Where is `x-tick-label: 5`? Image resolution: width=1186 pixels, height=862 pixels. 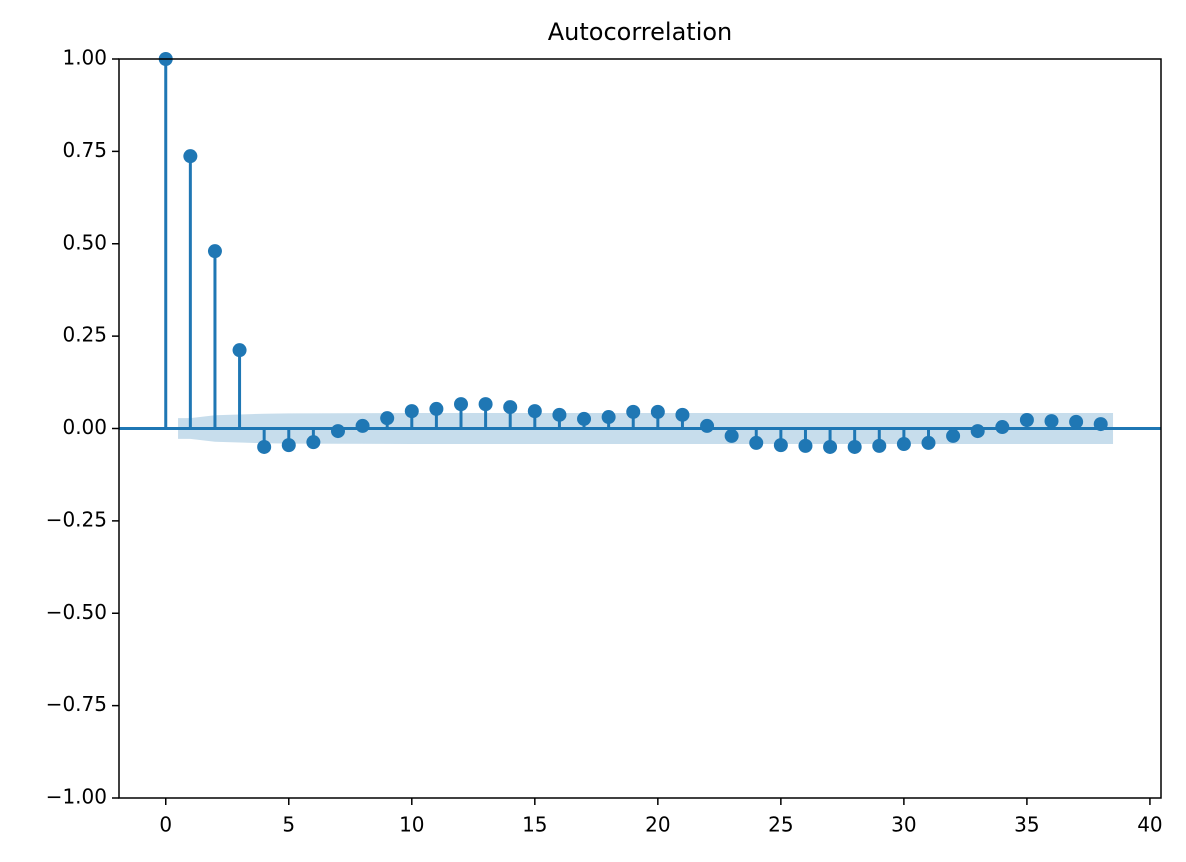 x-tick-label: 5 is located at coordinates (288, 825).